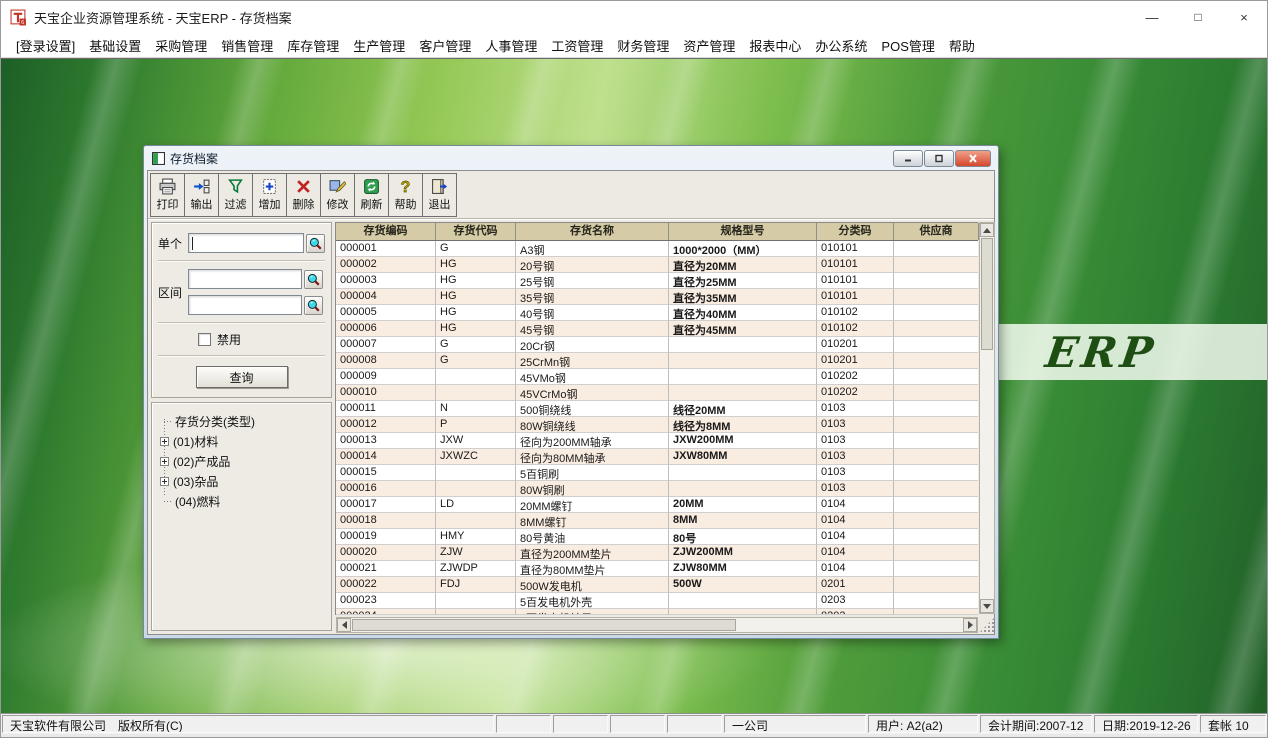 The image size is (1268, 738). I want to click on menu-item: 采购管理, so click(181, 46).